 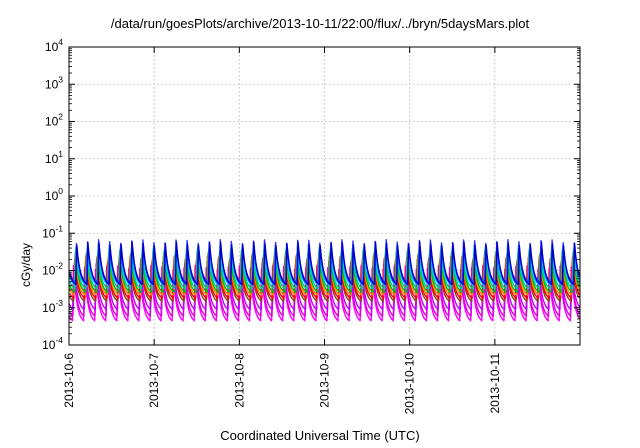 I want to click on y-tick-label: 10⁻¹, so click(x=52, y=231).